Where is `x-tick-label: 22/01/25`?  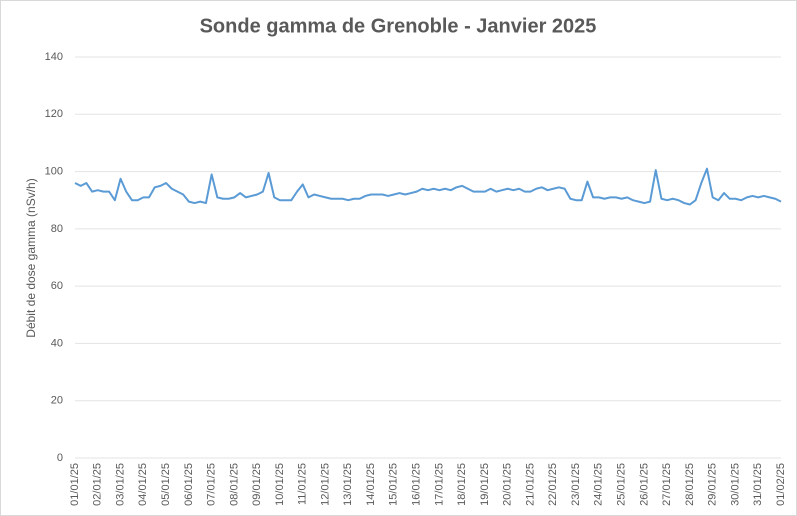
x-tick-label: 22/01/25 is located at coordinates (553, 484).